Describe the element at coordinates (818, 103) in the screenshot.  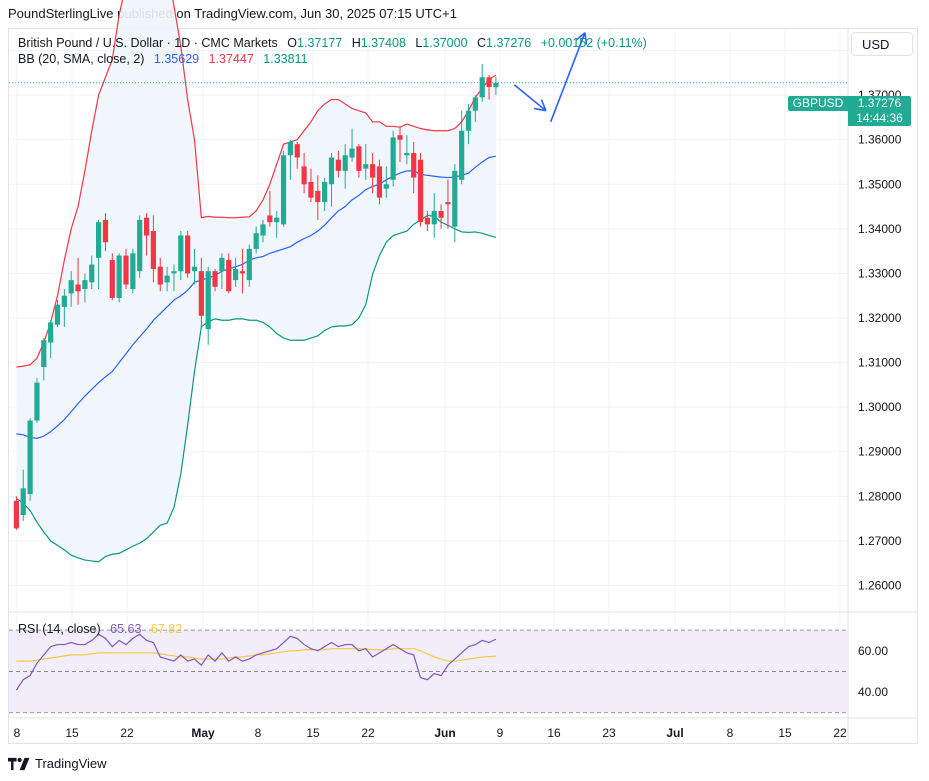
I see `price-label-symbol: GBPUSD` at that location.